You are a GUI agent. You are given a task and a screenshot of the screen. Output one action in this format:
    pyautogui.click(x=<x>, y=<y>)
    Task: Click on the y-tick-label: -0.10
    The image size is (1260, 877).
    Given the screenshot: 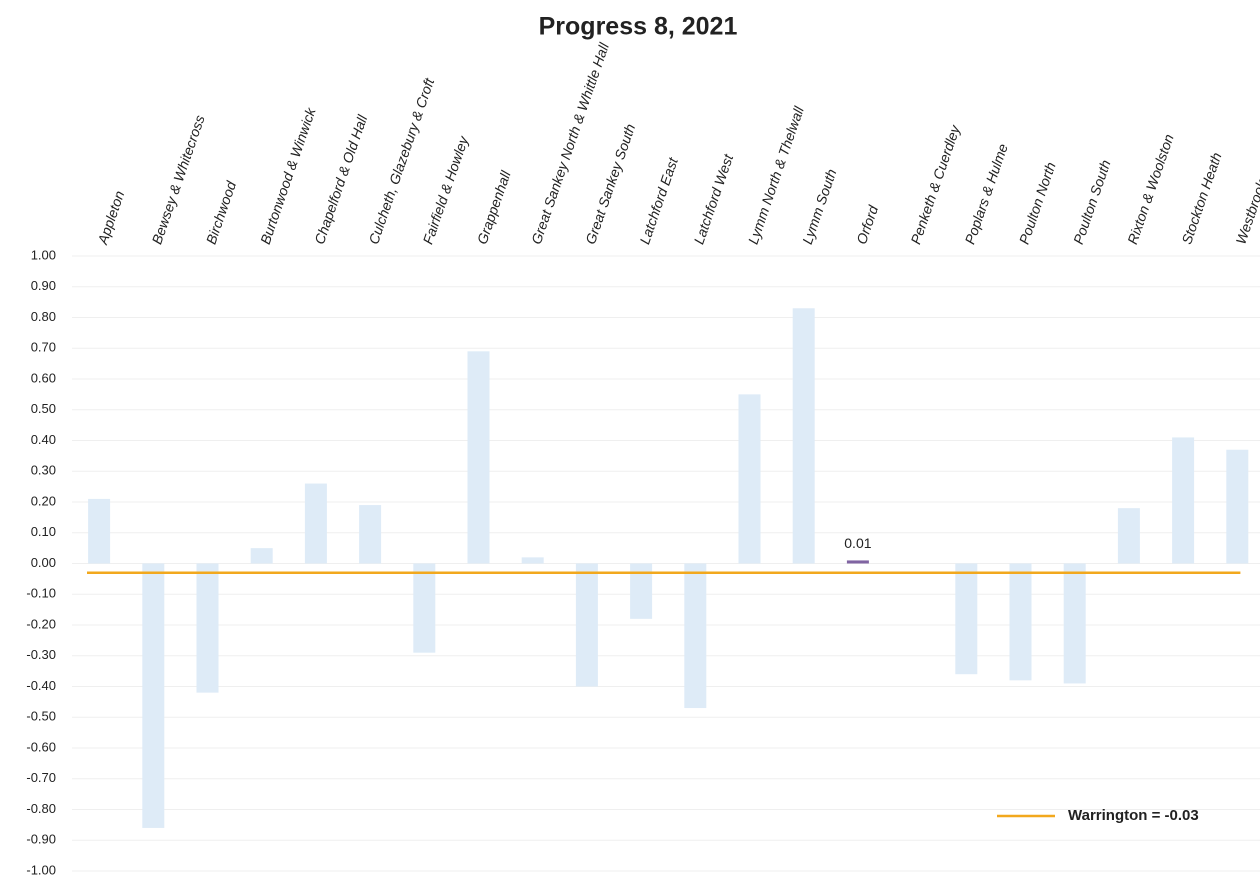 What is the action you would take?
    pyautogui.click(x=41, y=593)
    